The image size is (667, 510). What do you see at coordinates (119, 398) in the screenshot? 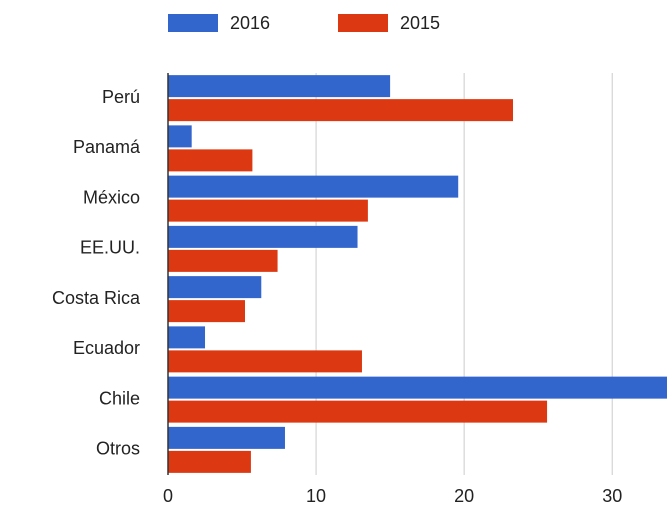
I see `y-tick-label: Chile` at bounding box center [119, 398].